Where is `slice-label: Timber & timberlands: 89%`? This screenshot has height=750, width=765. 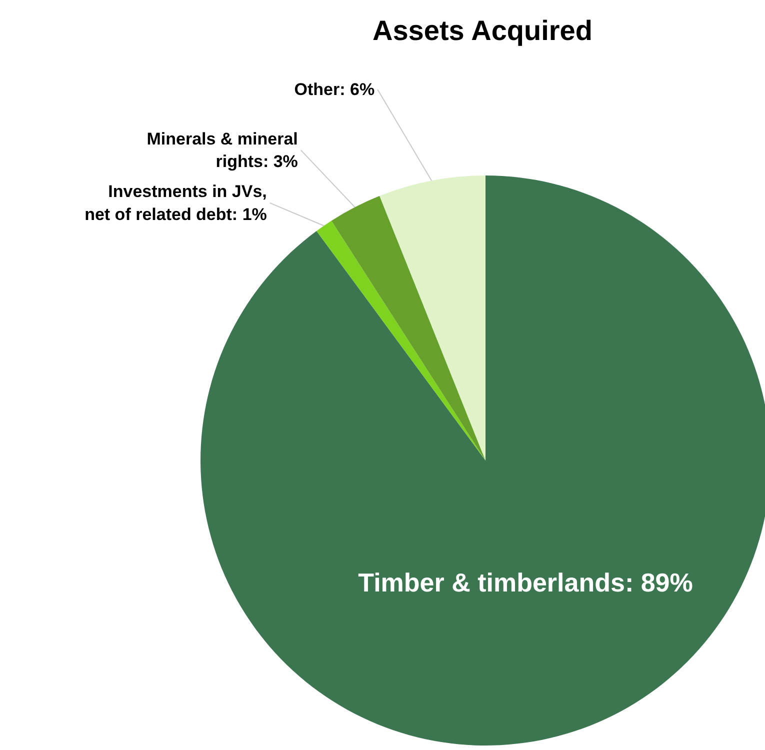 slice-label: Timber & timberlands: 89% is located at coordinates (525, 582).